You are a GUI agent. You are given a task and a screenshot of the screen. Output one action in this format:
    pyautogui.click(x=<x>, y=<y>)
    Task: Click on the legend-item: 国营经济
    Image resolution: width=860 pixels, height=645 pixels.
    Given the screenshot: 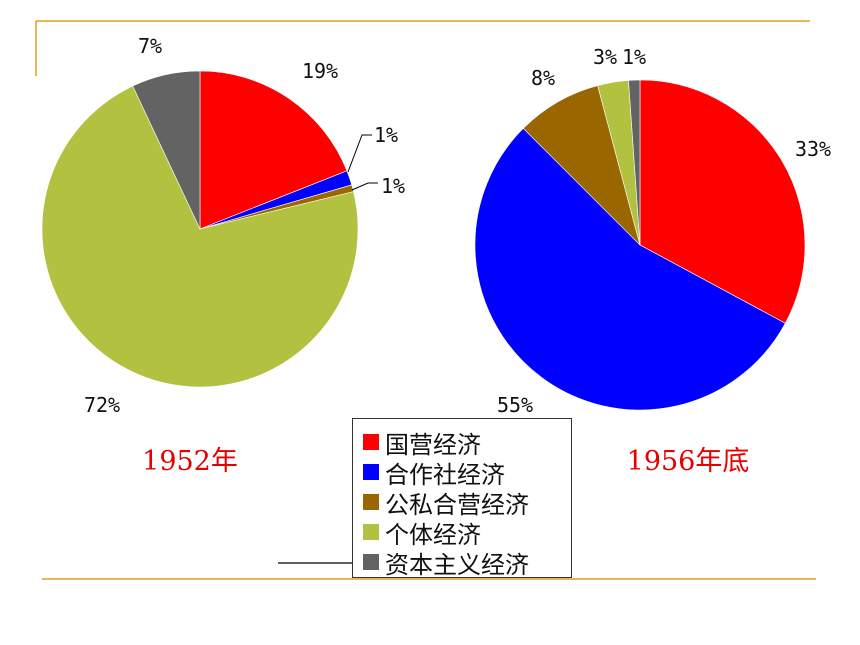 What is the action you would take?
    pyautogui.click(x=422, y=443)
    